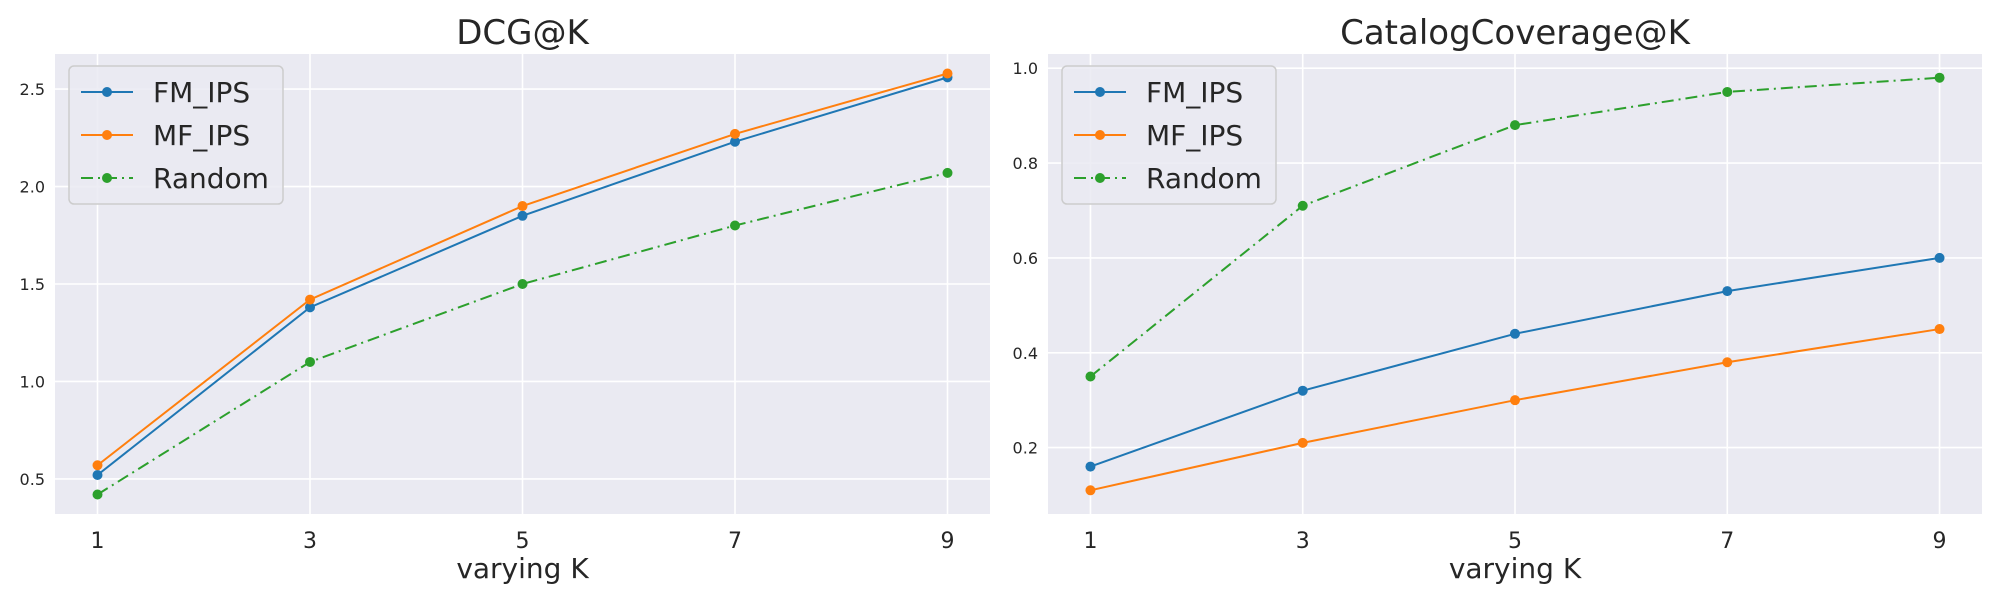 The image size is (2000, 600). What do you see at coordinates (1515, 33) in the screenshot?
I see `chart-title: CatalogCoverage@K` at bounding box center [1515, 33].